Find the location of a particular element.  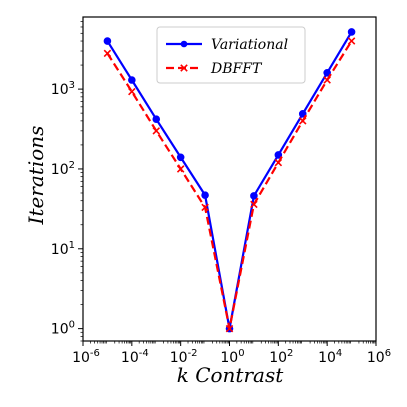

x-tick-label: 10⁶ is located at coordinates (379, 357).